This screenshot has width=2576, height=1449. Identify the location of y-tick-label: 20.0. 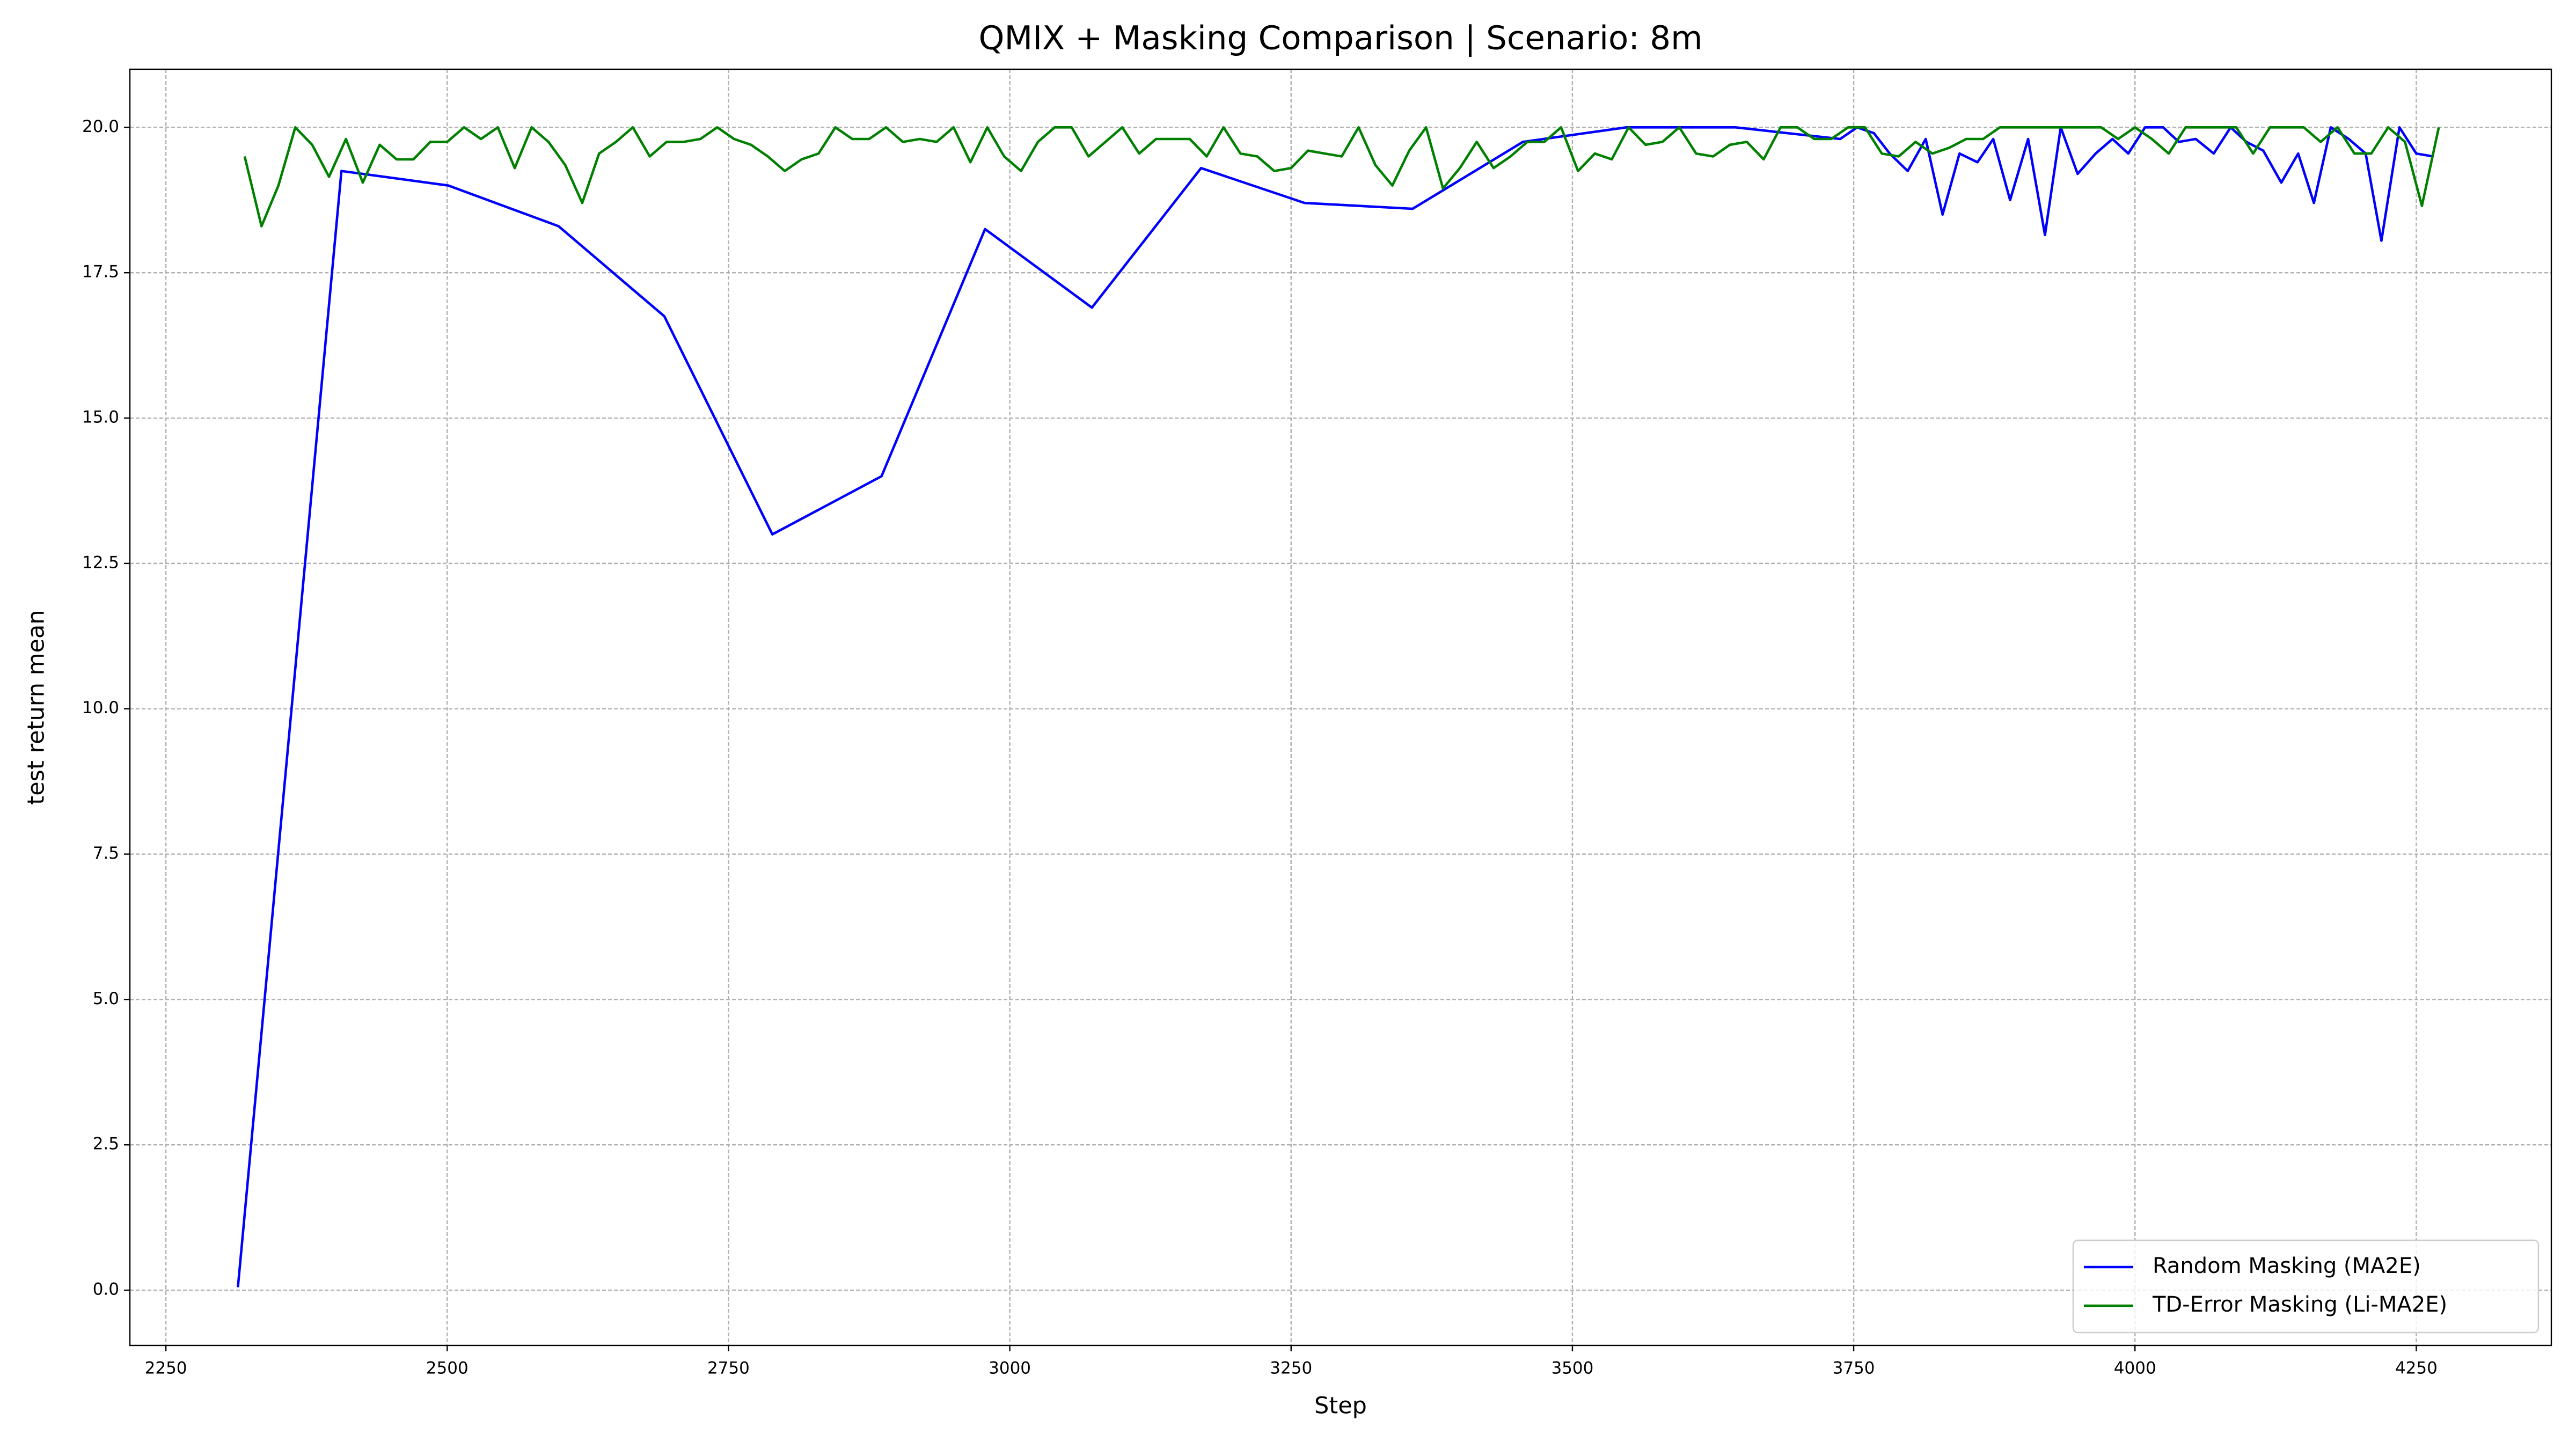
(100, 126).